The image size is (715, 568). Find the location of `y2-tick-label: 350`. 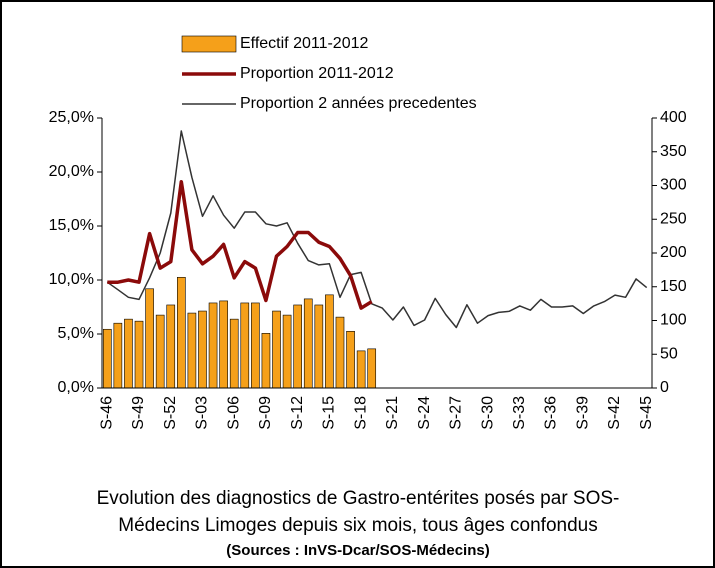

y2-tick-label: 350 is located at coordinates (673, 151).